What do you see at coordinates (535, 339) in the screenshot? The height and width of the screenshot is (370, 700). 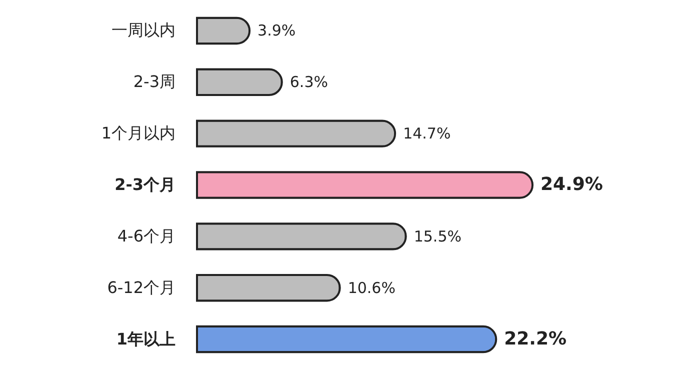 I see `data-label: 22.2%` at bounding box center [535, 339].